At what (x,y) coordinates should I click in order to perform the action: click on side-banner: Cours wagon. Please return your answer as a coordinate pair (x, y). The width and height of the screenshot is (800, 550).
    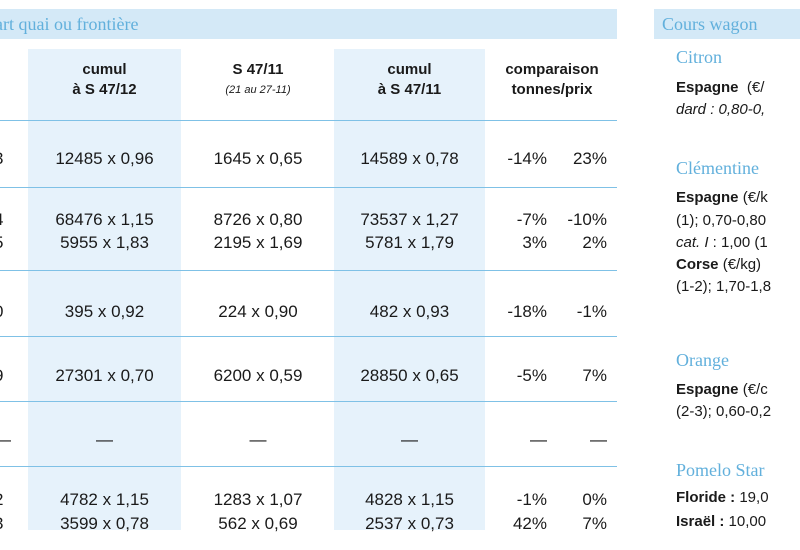
    Looking at the image, I should click on (727, 24).